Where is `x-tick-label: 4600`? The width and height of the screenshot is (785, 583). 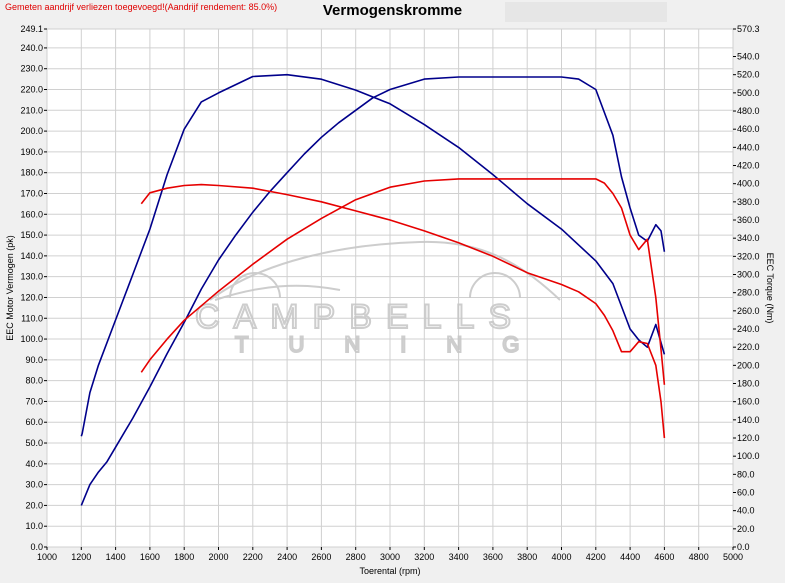
x-tick-label: 4600 is located at coordinates (664, 557).